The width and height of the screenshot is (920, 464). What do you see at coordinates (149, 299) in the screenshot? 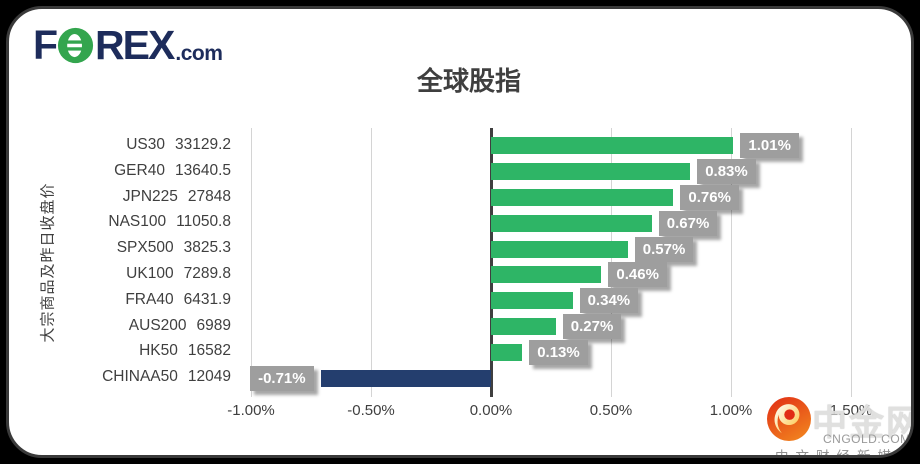
I see `index-symbol: FRA40` at bounding box center [149, 299].